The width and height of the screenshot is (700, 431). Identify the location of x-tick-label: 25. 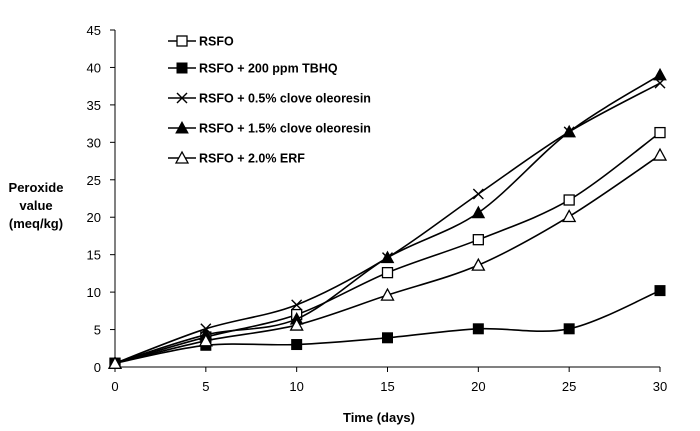
(569, 386).